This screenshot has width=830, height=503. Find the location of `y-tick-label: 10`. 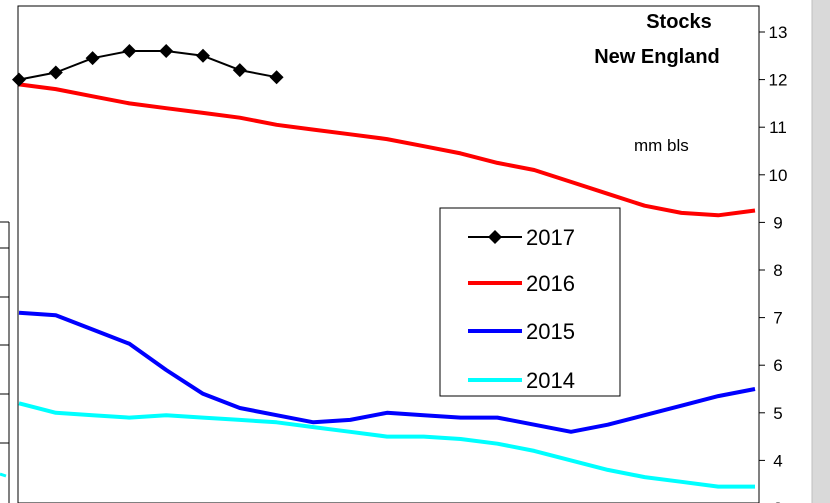

y-tick-label: 10 is located at coordinates (778, 175).